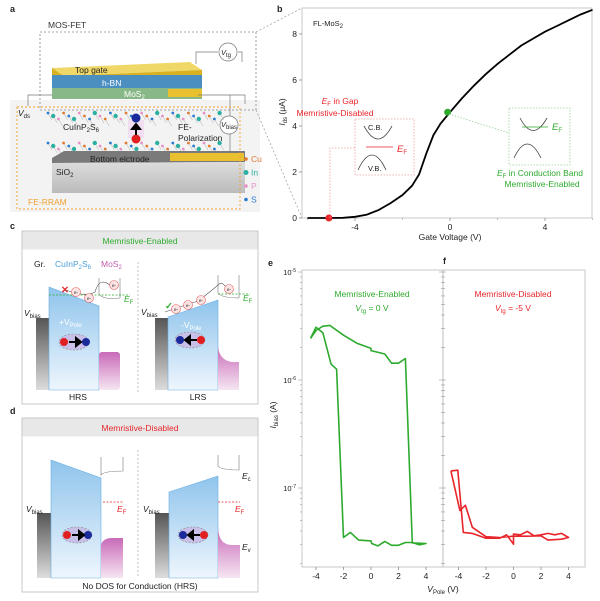 The height and width of the screenshot is (601, 600). What do you see at coordinates (398, 576) in the screenshot?
I see `x-tick-label: 2` at bounding box center [398, 576].